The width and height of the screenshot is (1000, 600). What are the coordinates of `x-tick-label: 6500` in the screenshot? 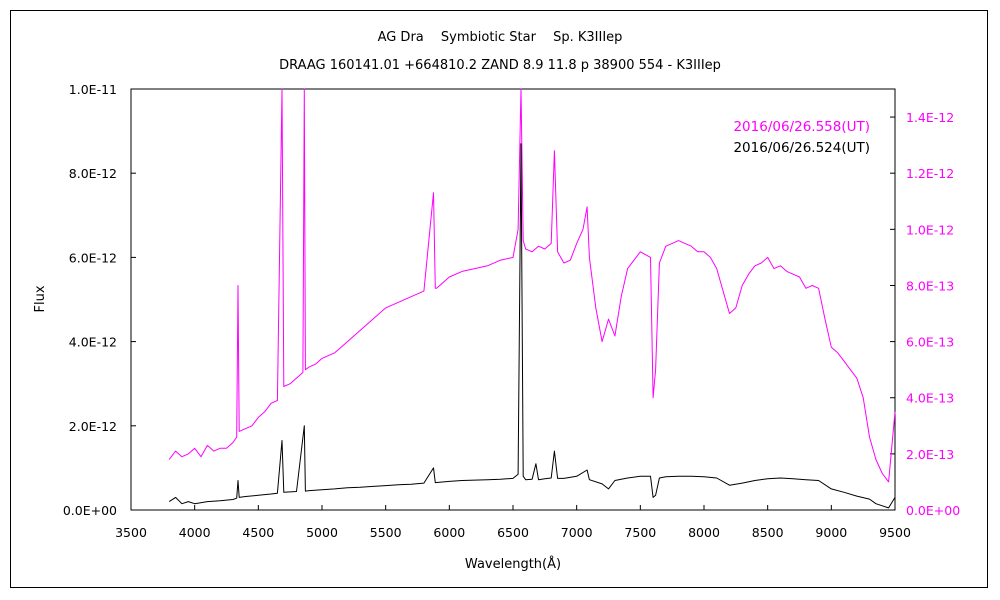 It's located at (513, 532).